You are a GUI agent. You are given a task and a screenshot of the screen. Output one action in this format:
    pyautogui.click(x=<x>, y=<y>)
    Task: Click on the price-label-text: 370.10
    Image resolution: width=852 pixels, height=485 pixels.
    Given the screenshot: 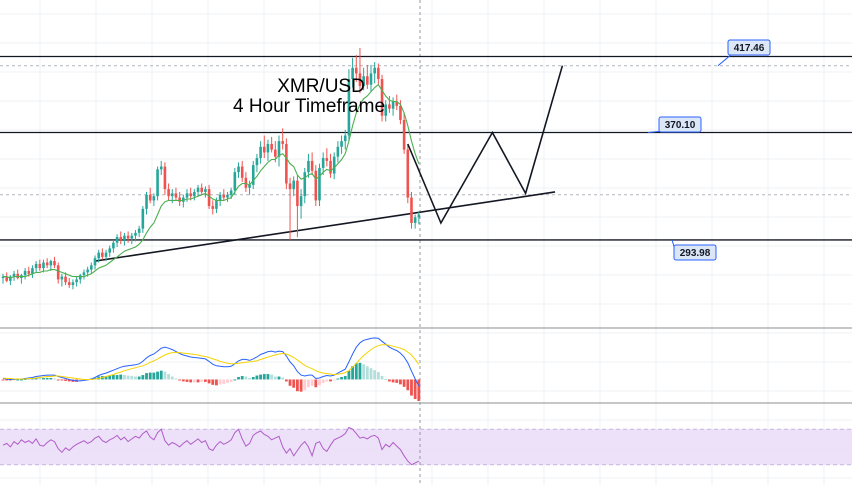 What is the action you would take?
    pyautogui.click(x=680, y=125)
    